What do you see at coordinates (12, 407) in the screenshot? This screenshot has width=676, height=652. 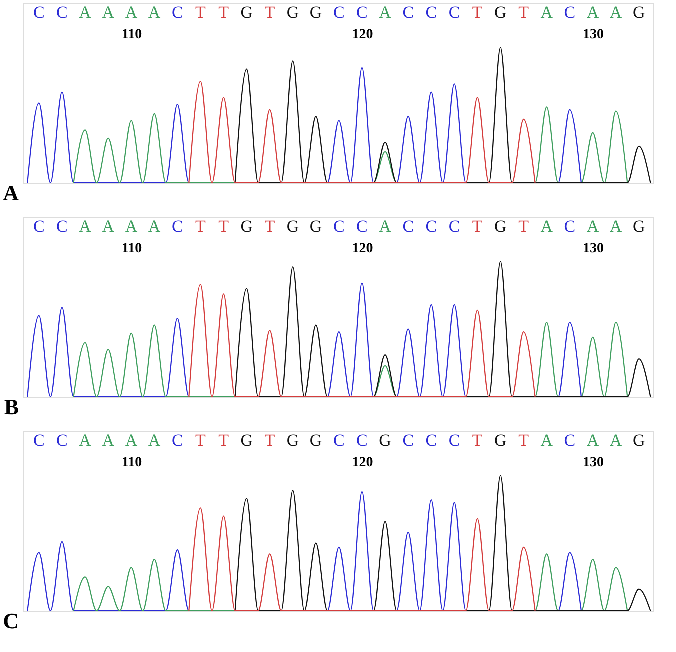 I see `text: B` at bounding box center [12, 407].